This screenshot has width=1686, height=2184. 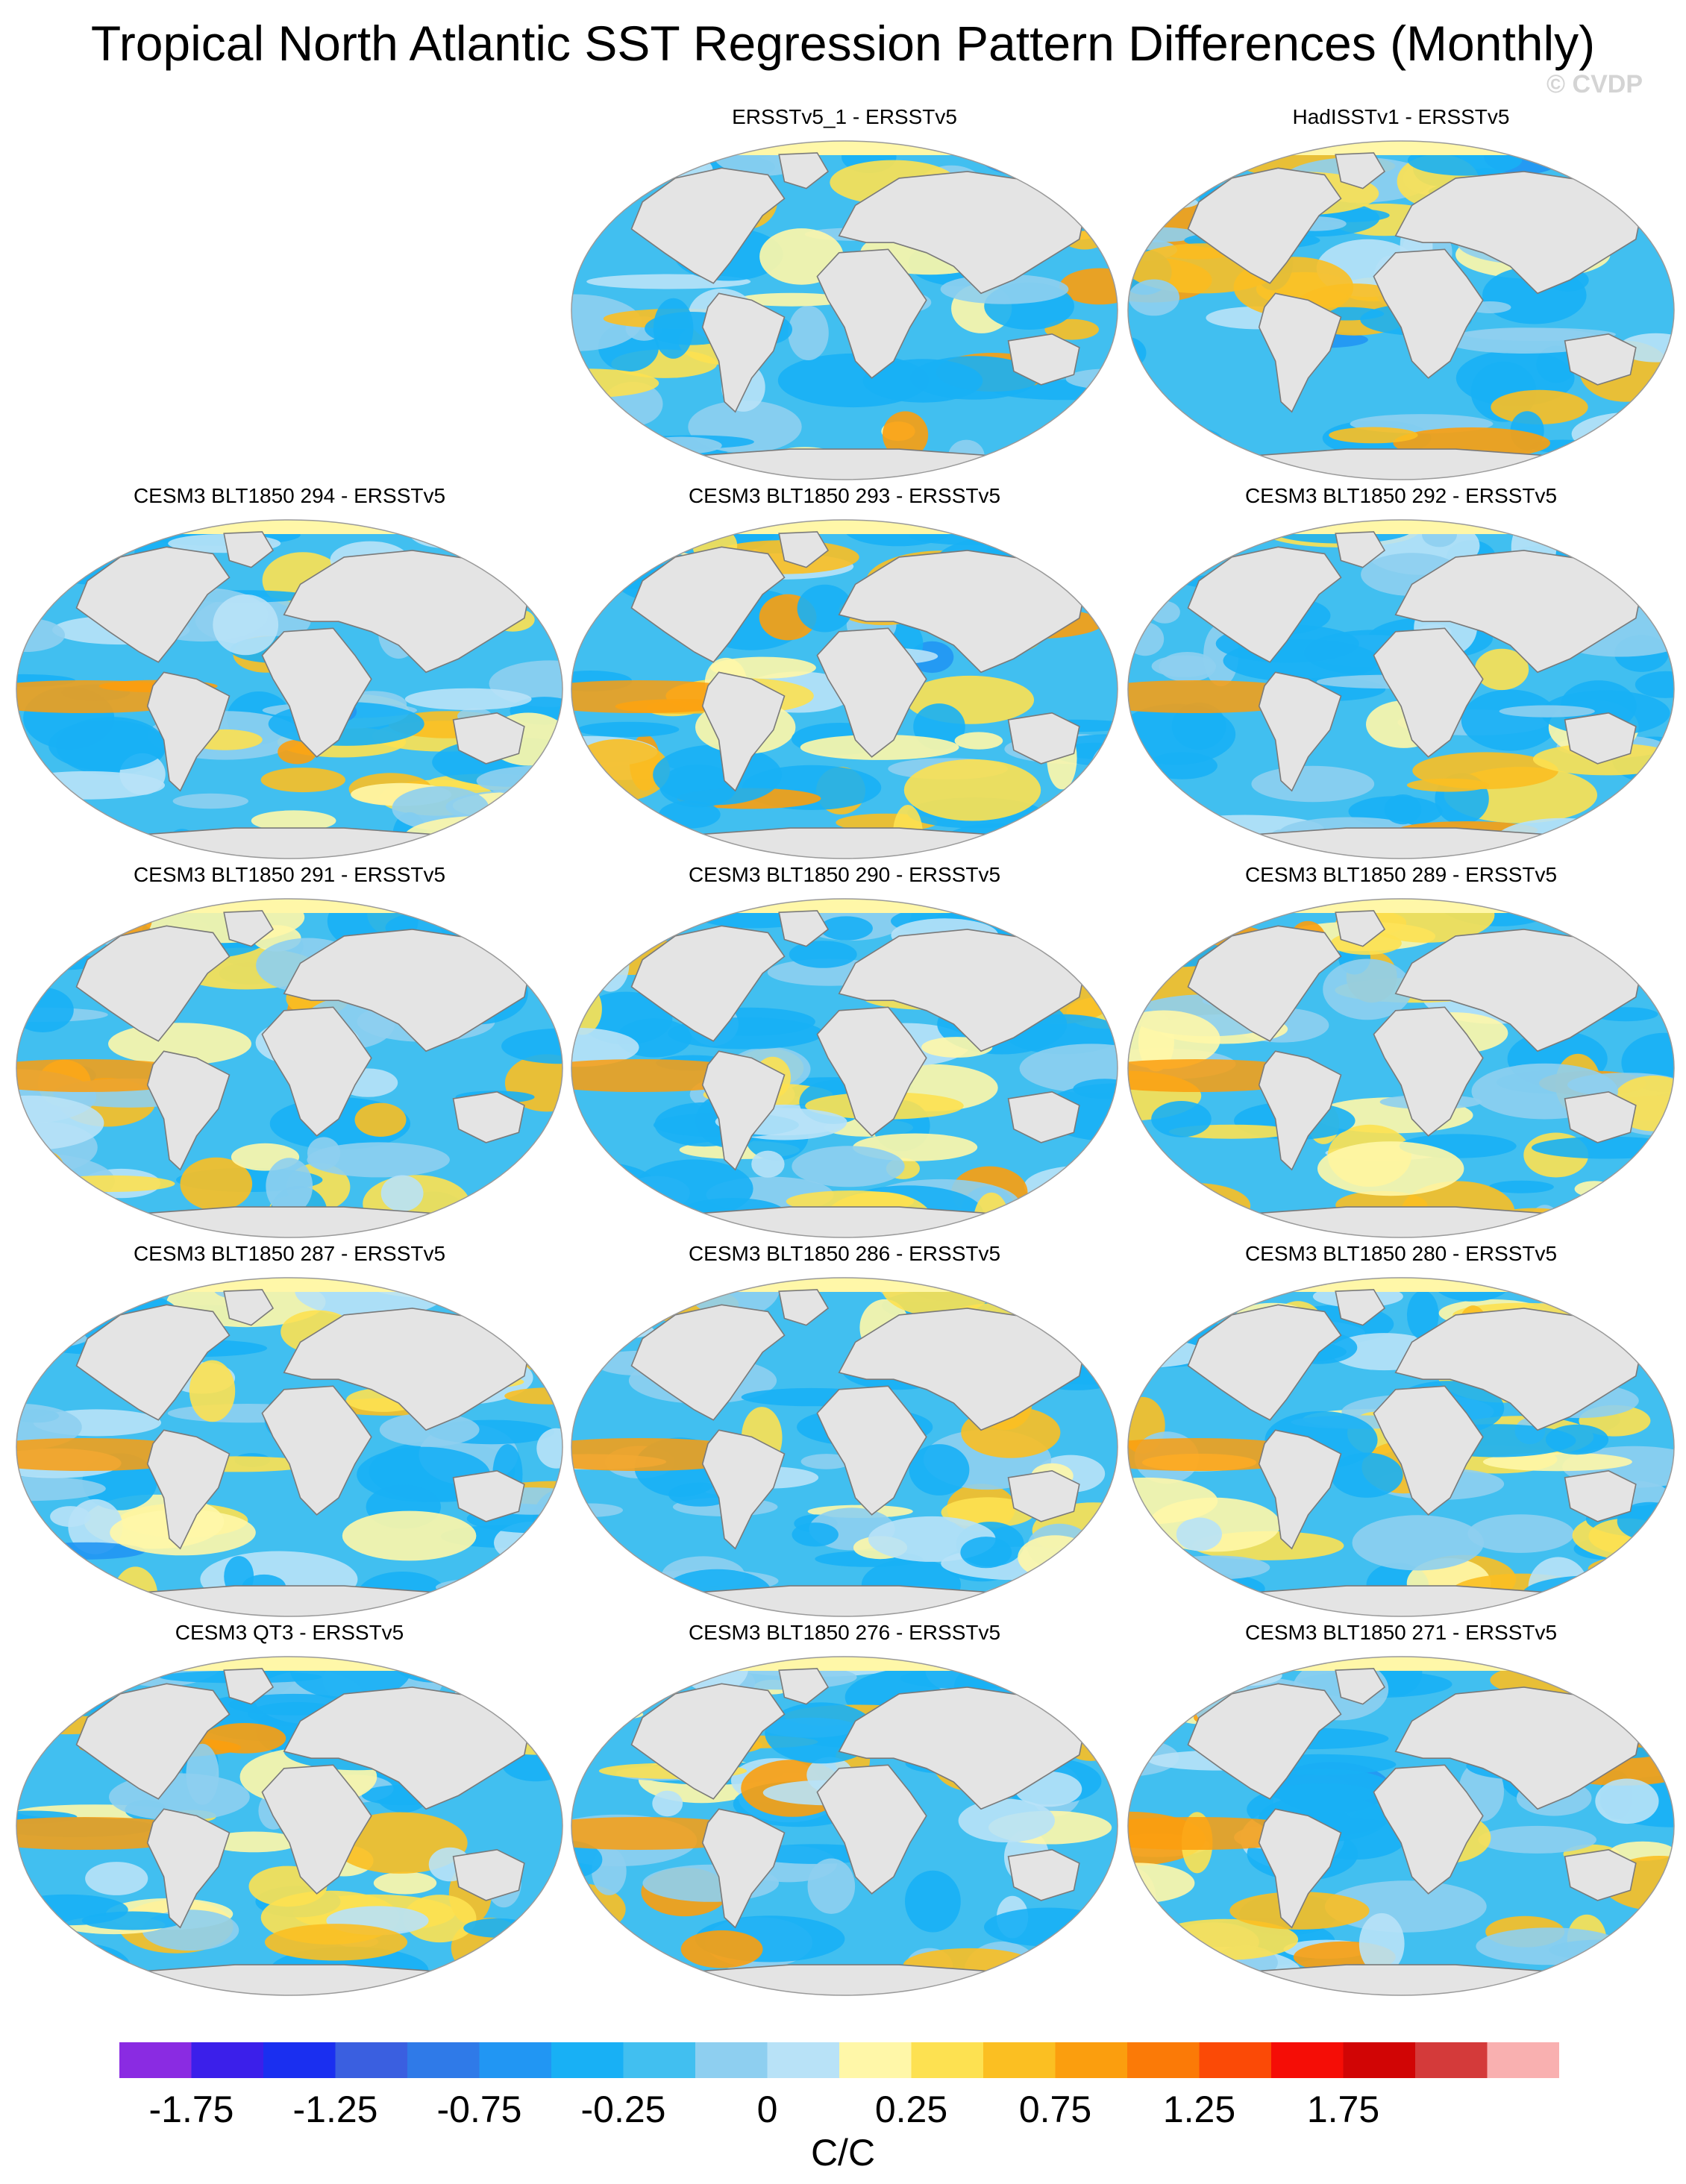 I want to click on map-panel: CESM3 BLT1850 291 - ERSSTv5, so click(x=289, y=1052).